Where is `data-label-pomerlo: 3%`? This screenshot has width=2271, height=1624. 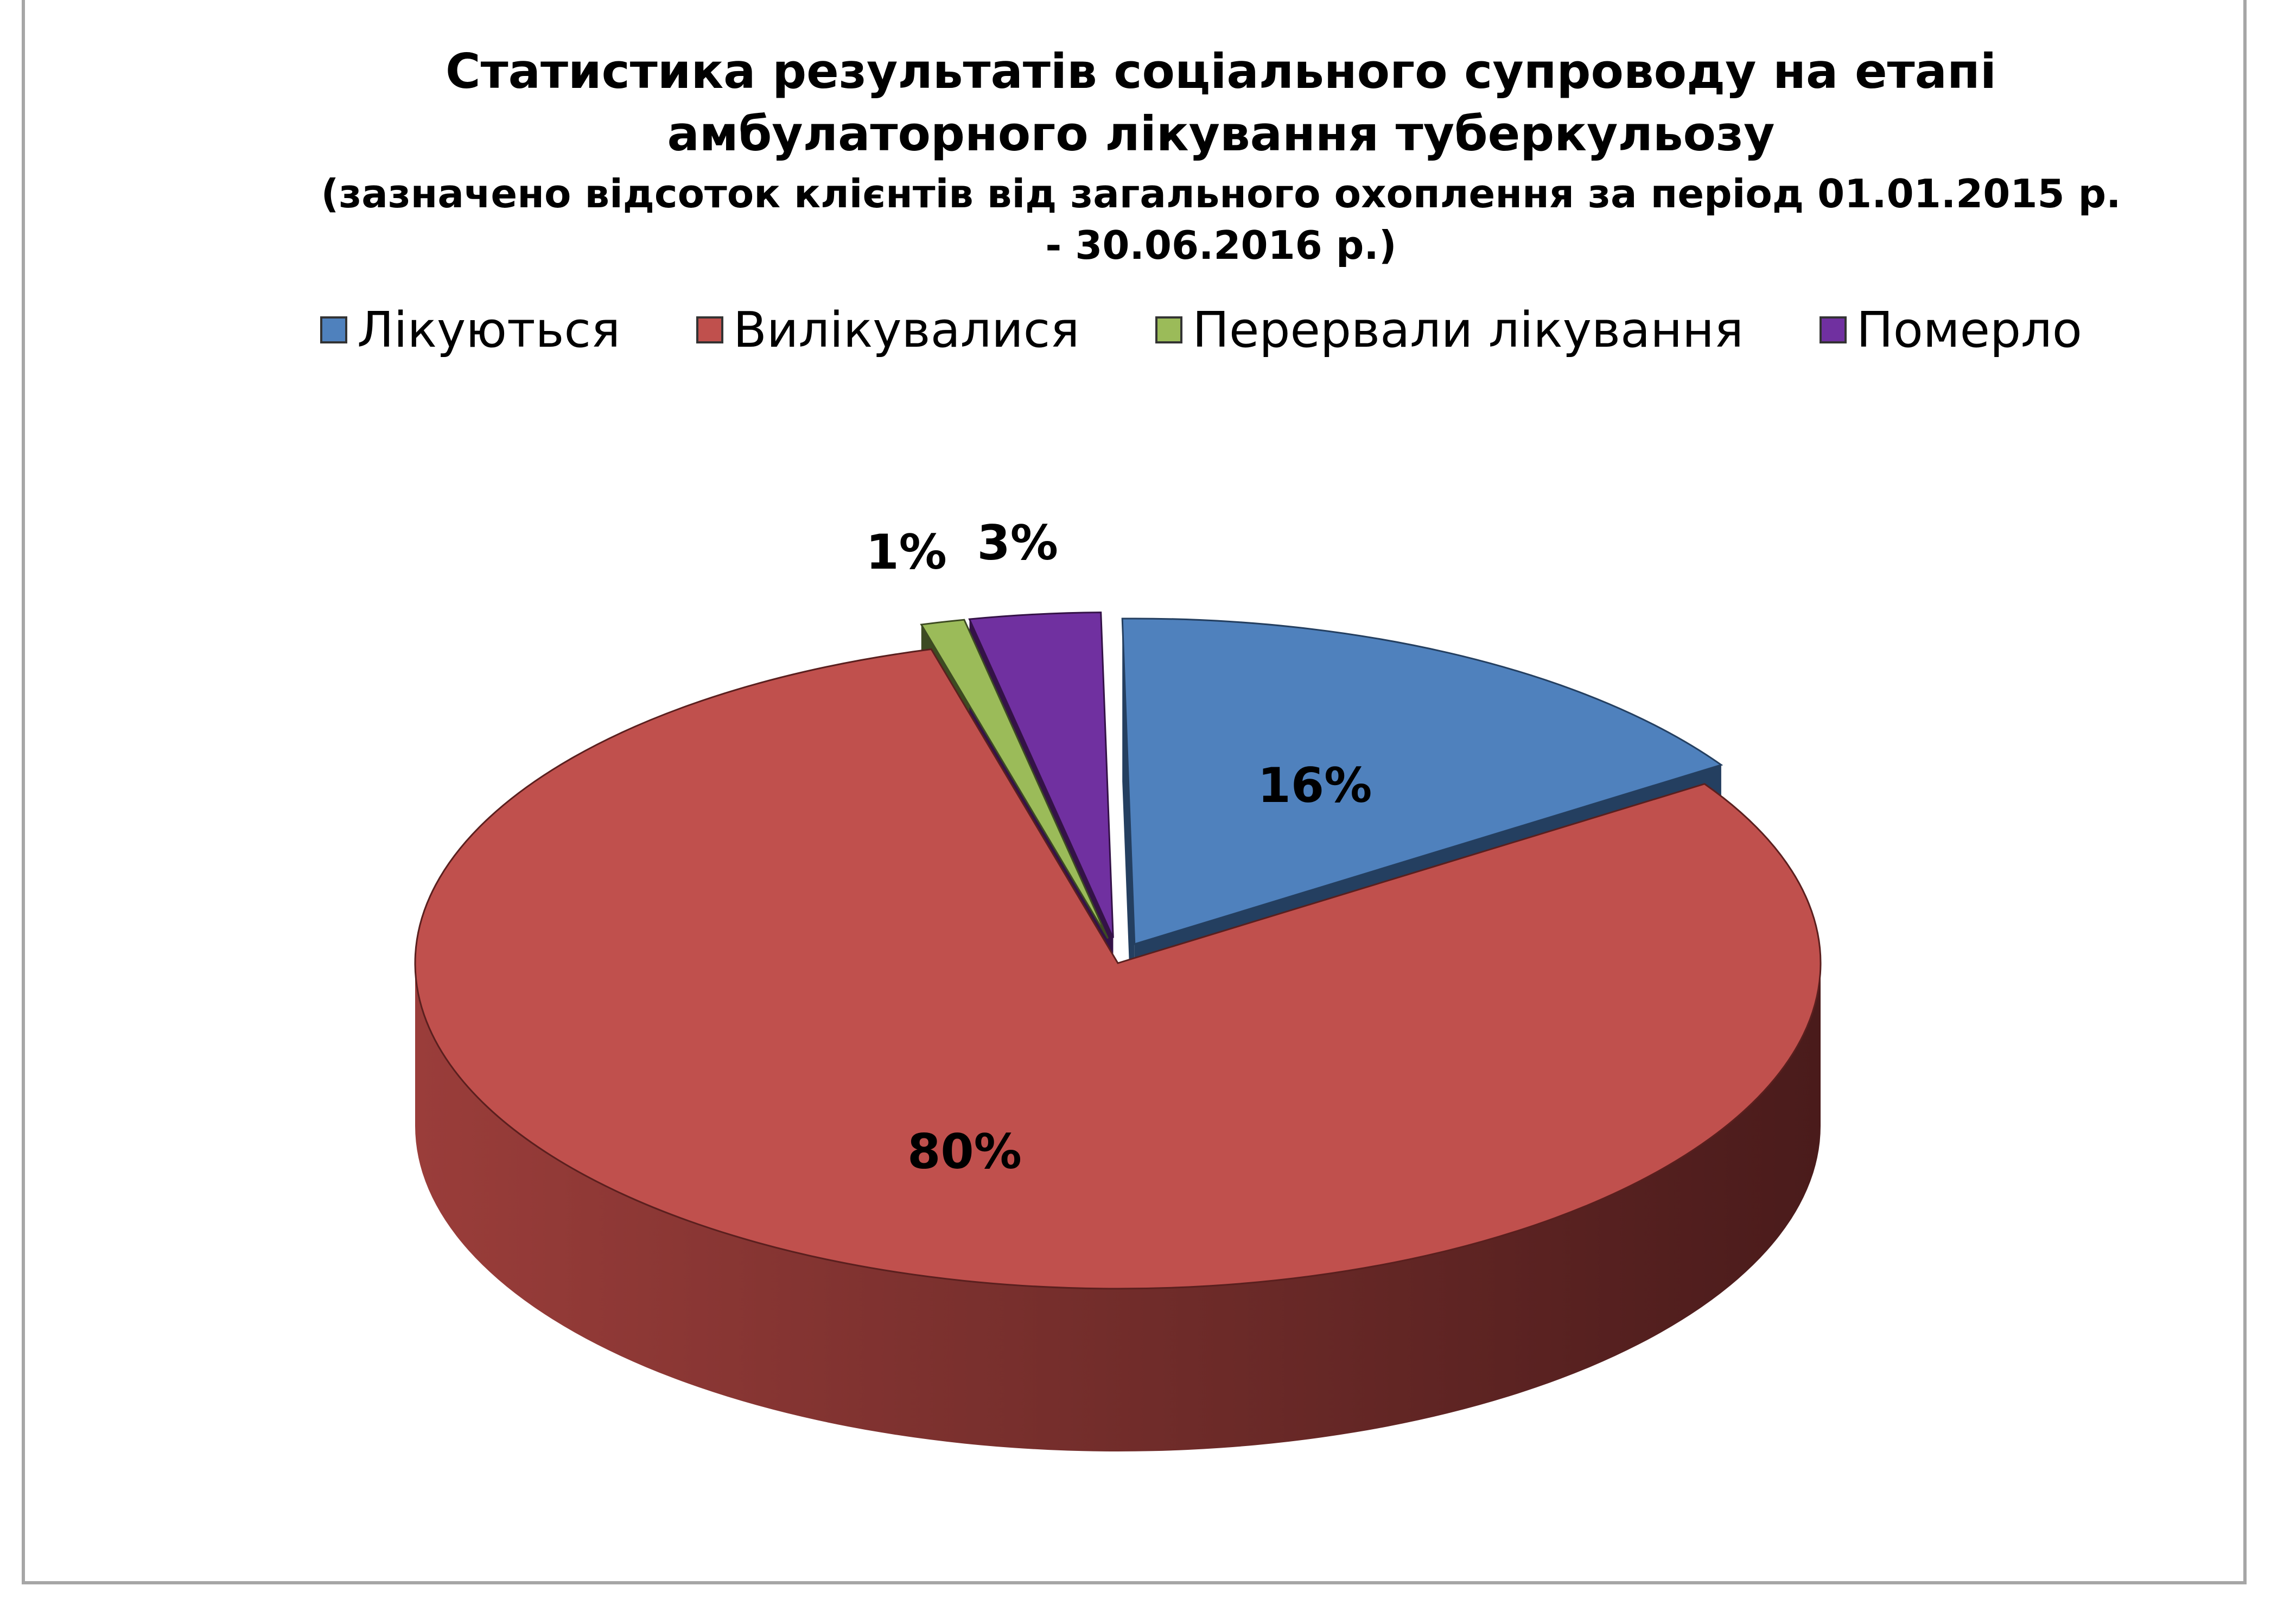
data-label-pomerlo: 3% is located at coordinates (1017, 543).